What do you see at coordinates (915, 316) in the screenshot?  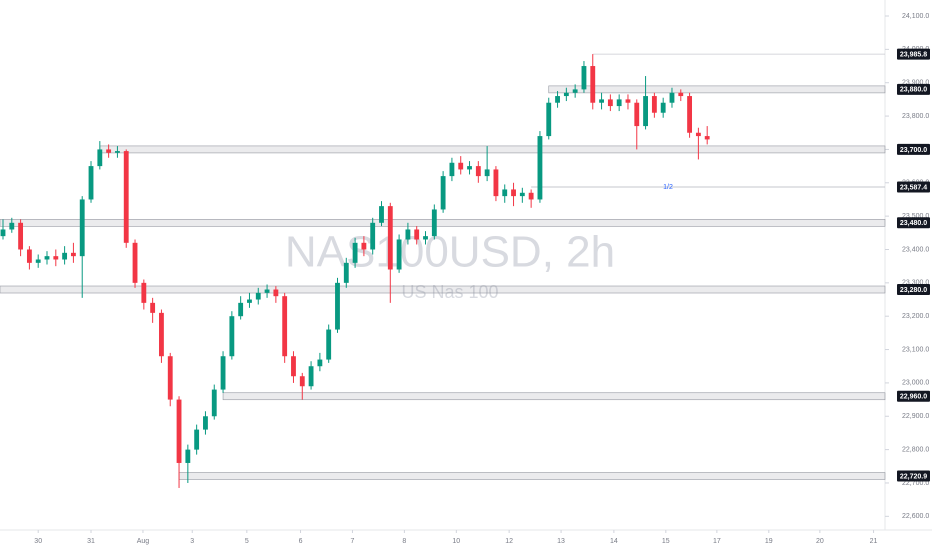 I see `y-tick-label: 23,200.0` at bounding box center [915, 316].